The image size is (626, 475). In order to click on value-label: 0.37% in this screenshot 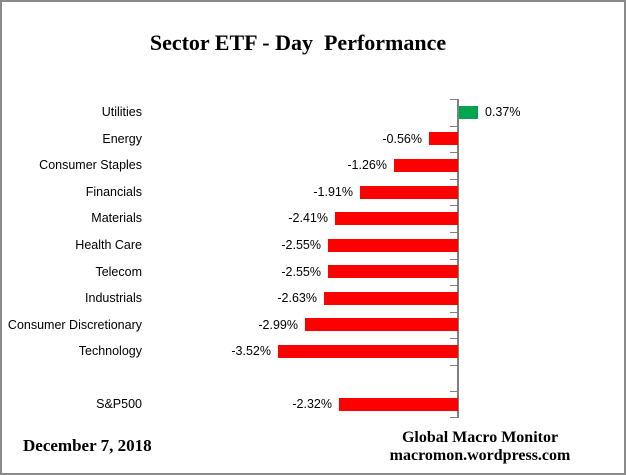, I will do `click(503, 112)`.